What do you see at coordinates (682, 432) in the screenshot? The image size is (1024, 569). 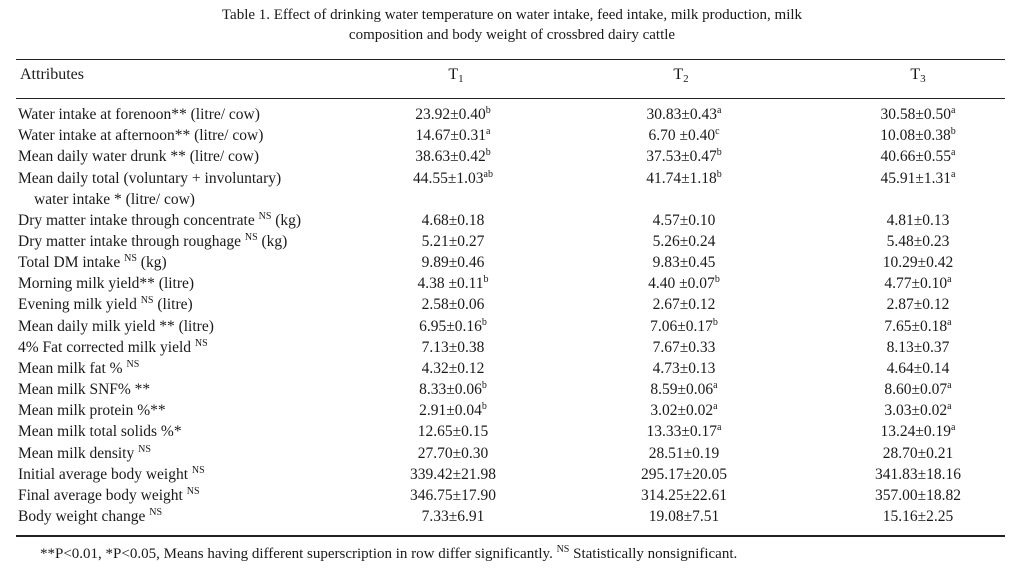 I see `cell-value: 13.33±0.17` at bounding box center [682, 432].